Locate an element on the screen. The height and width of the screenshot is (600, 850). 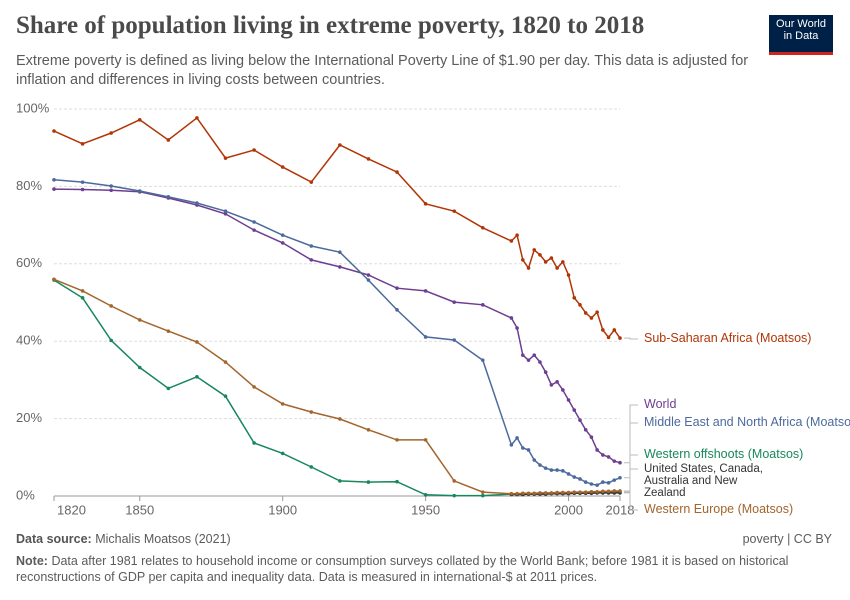
source-text: Michalis Moatsos (2021) is located at coordinates (163, 539).